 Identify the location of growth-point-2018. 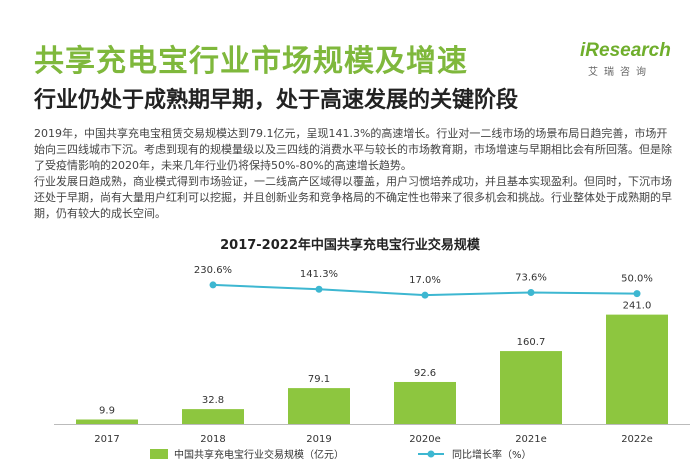
(213, 285).